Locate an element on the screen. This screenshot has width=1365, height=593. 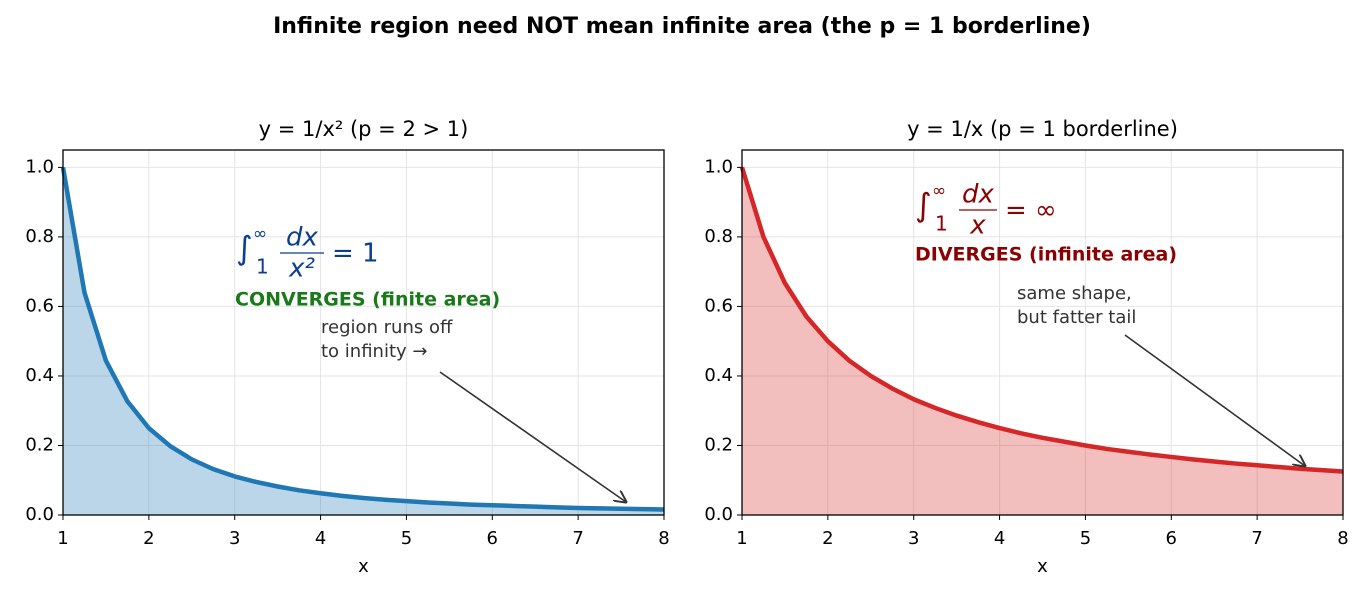
note: to infinity → is located at coordinates (374, 351).